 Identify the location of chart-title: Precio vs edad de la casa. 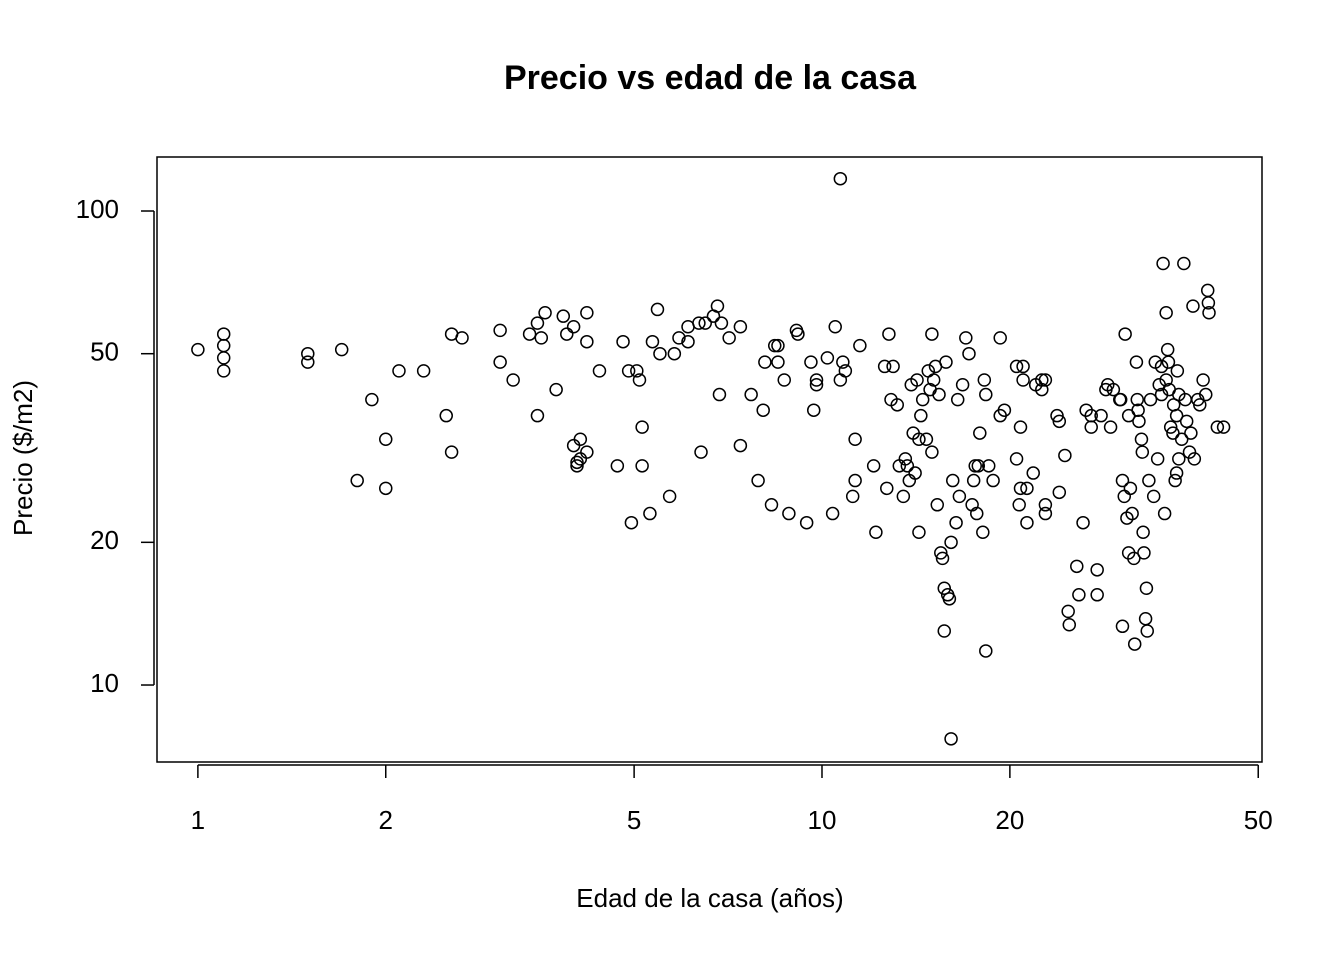
(710, 78).